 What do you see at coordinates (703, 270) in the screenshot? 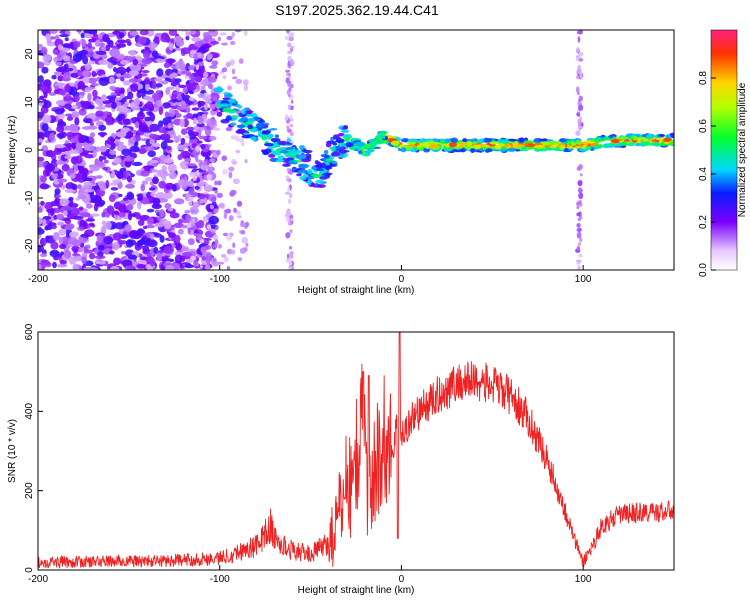
I see `colorbar-tick-label: 0.0` at bounding box center [703, 270].